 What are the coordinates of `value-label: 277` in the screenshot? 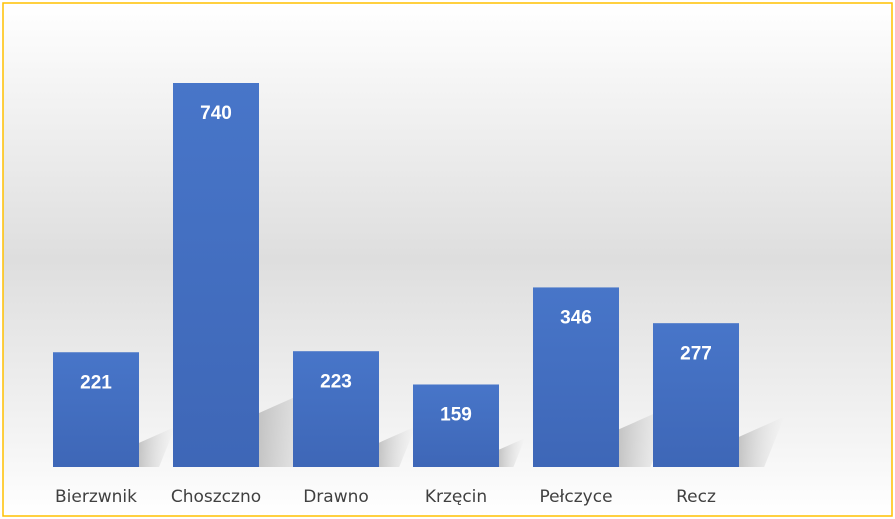 It's located at (696, 353).